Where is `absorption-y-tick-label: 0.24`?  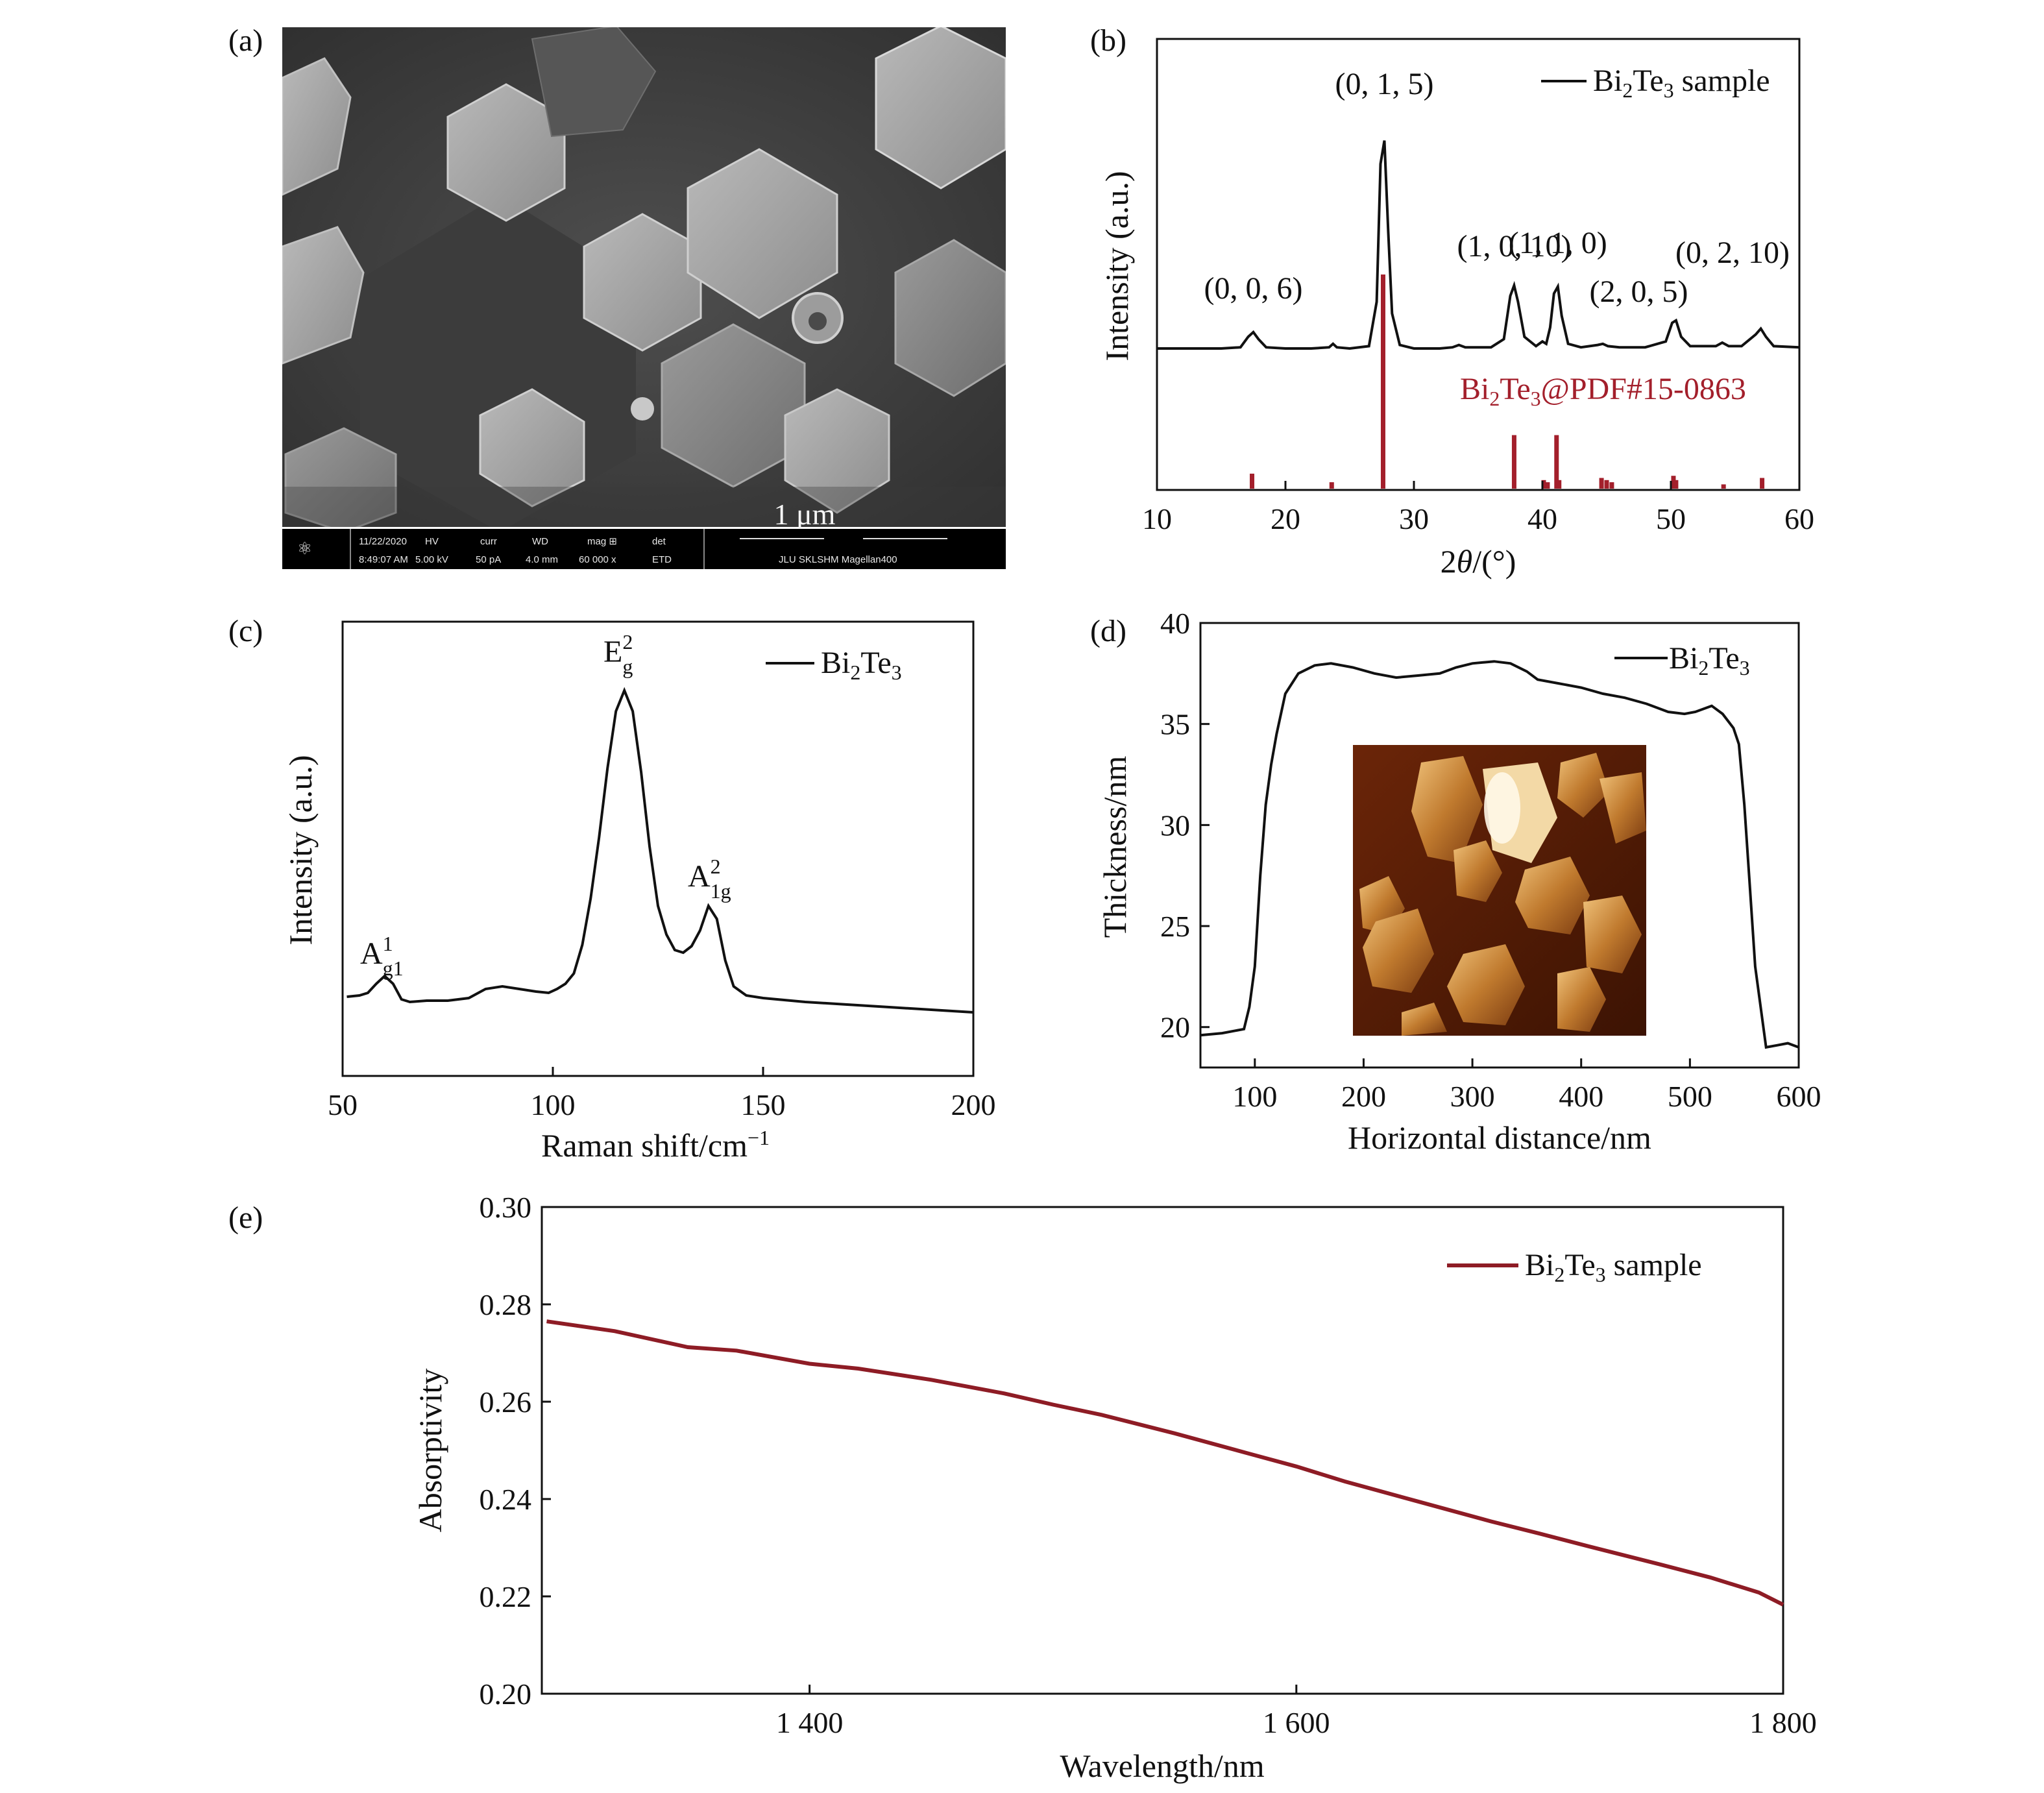 absorption-y-tick-label: 0.24 is located at coordinates (506, 1499).